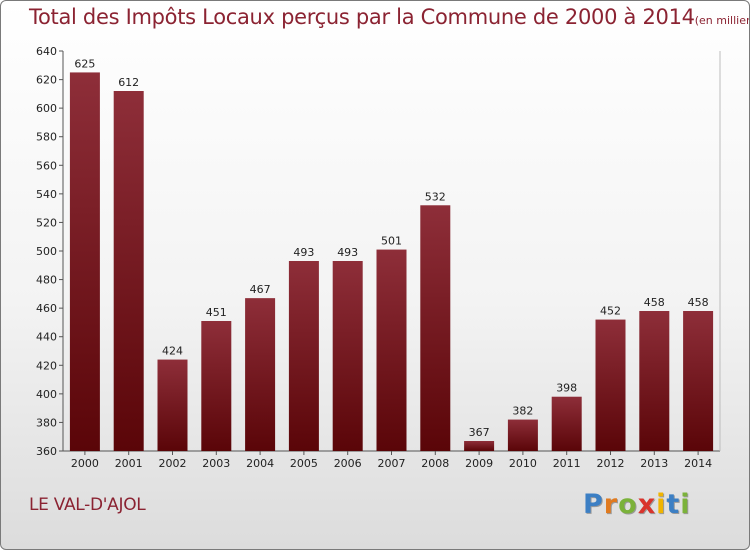 Image resolution: width=750 pixels, height=550 pixels. I want to click on y-tick-label: 540, so click(46, 194).